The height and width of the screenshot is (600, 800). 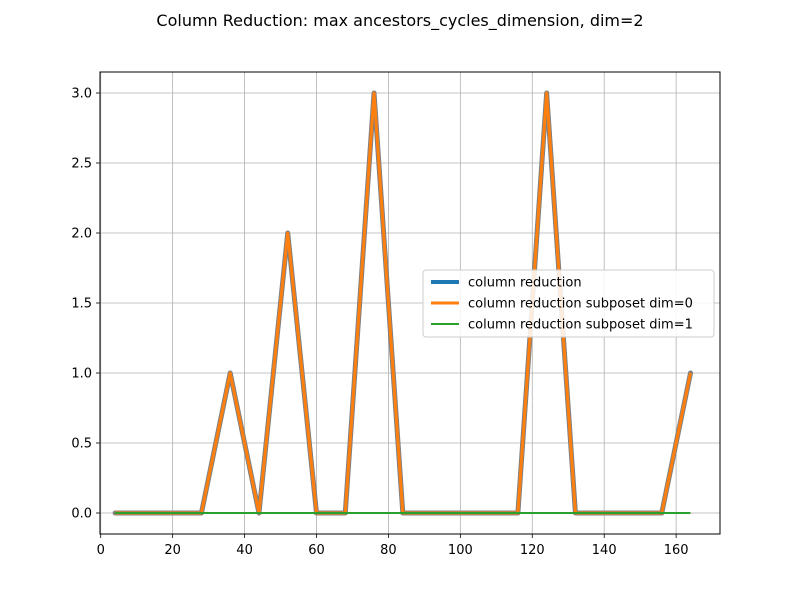 I want to click on x-tick-label: 140, so click(x=604, y=550).